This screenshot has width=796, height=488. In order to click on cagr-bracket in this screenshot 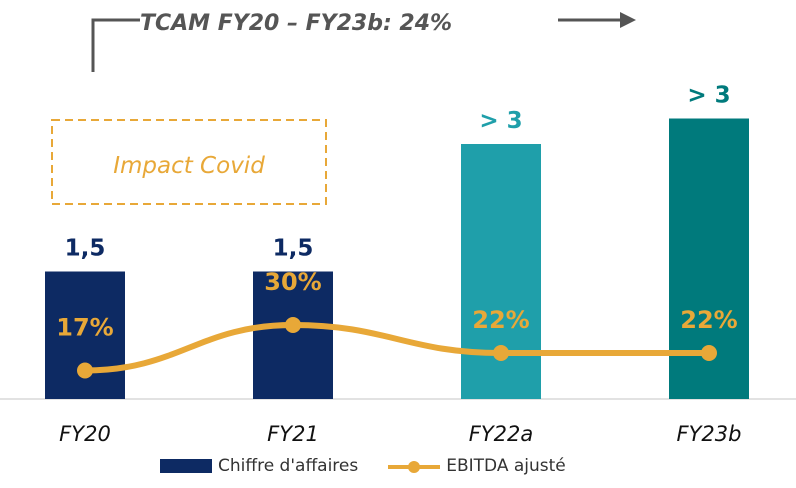, I will do `click(115, 45)`.